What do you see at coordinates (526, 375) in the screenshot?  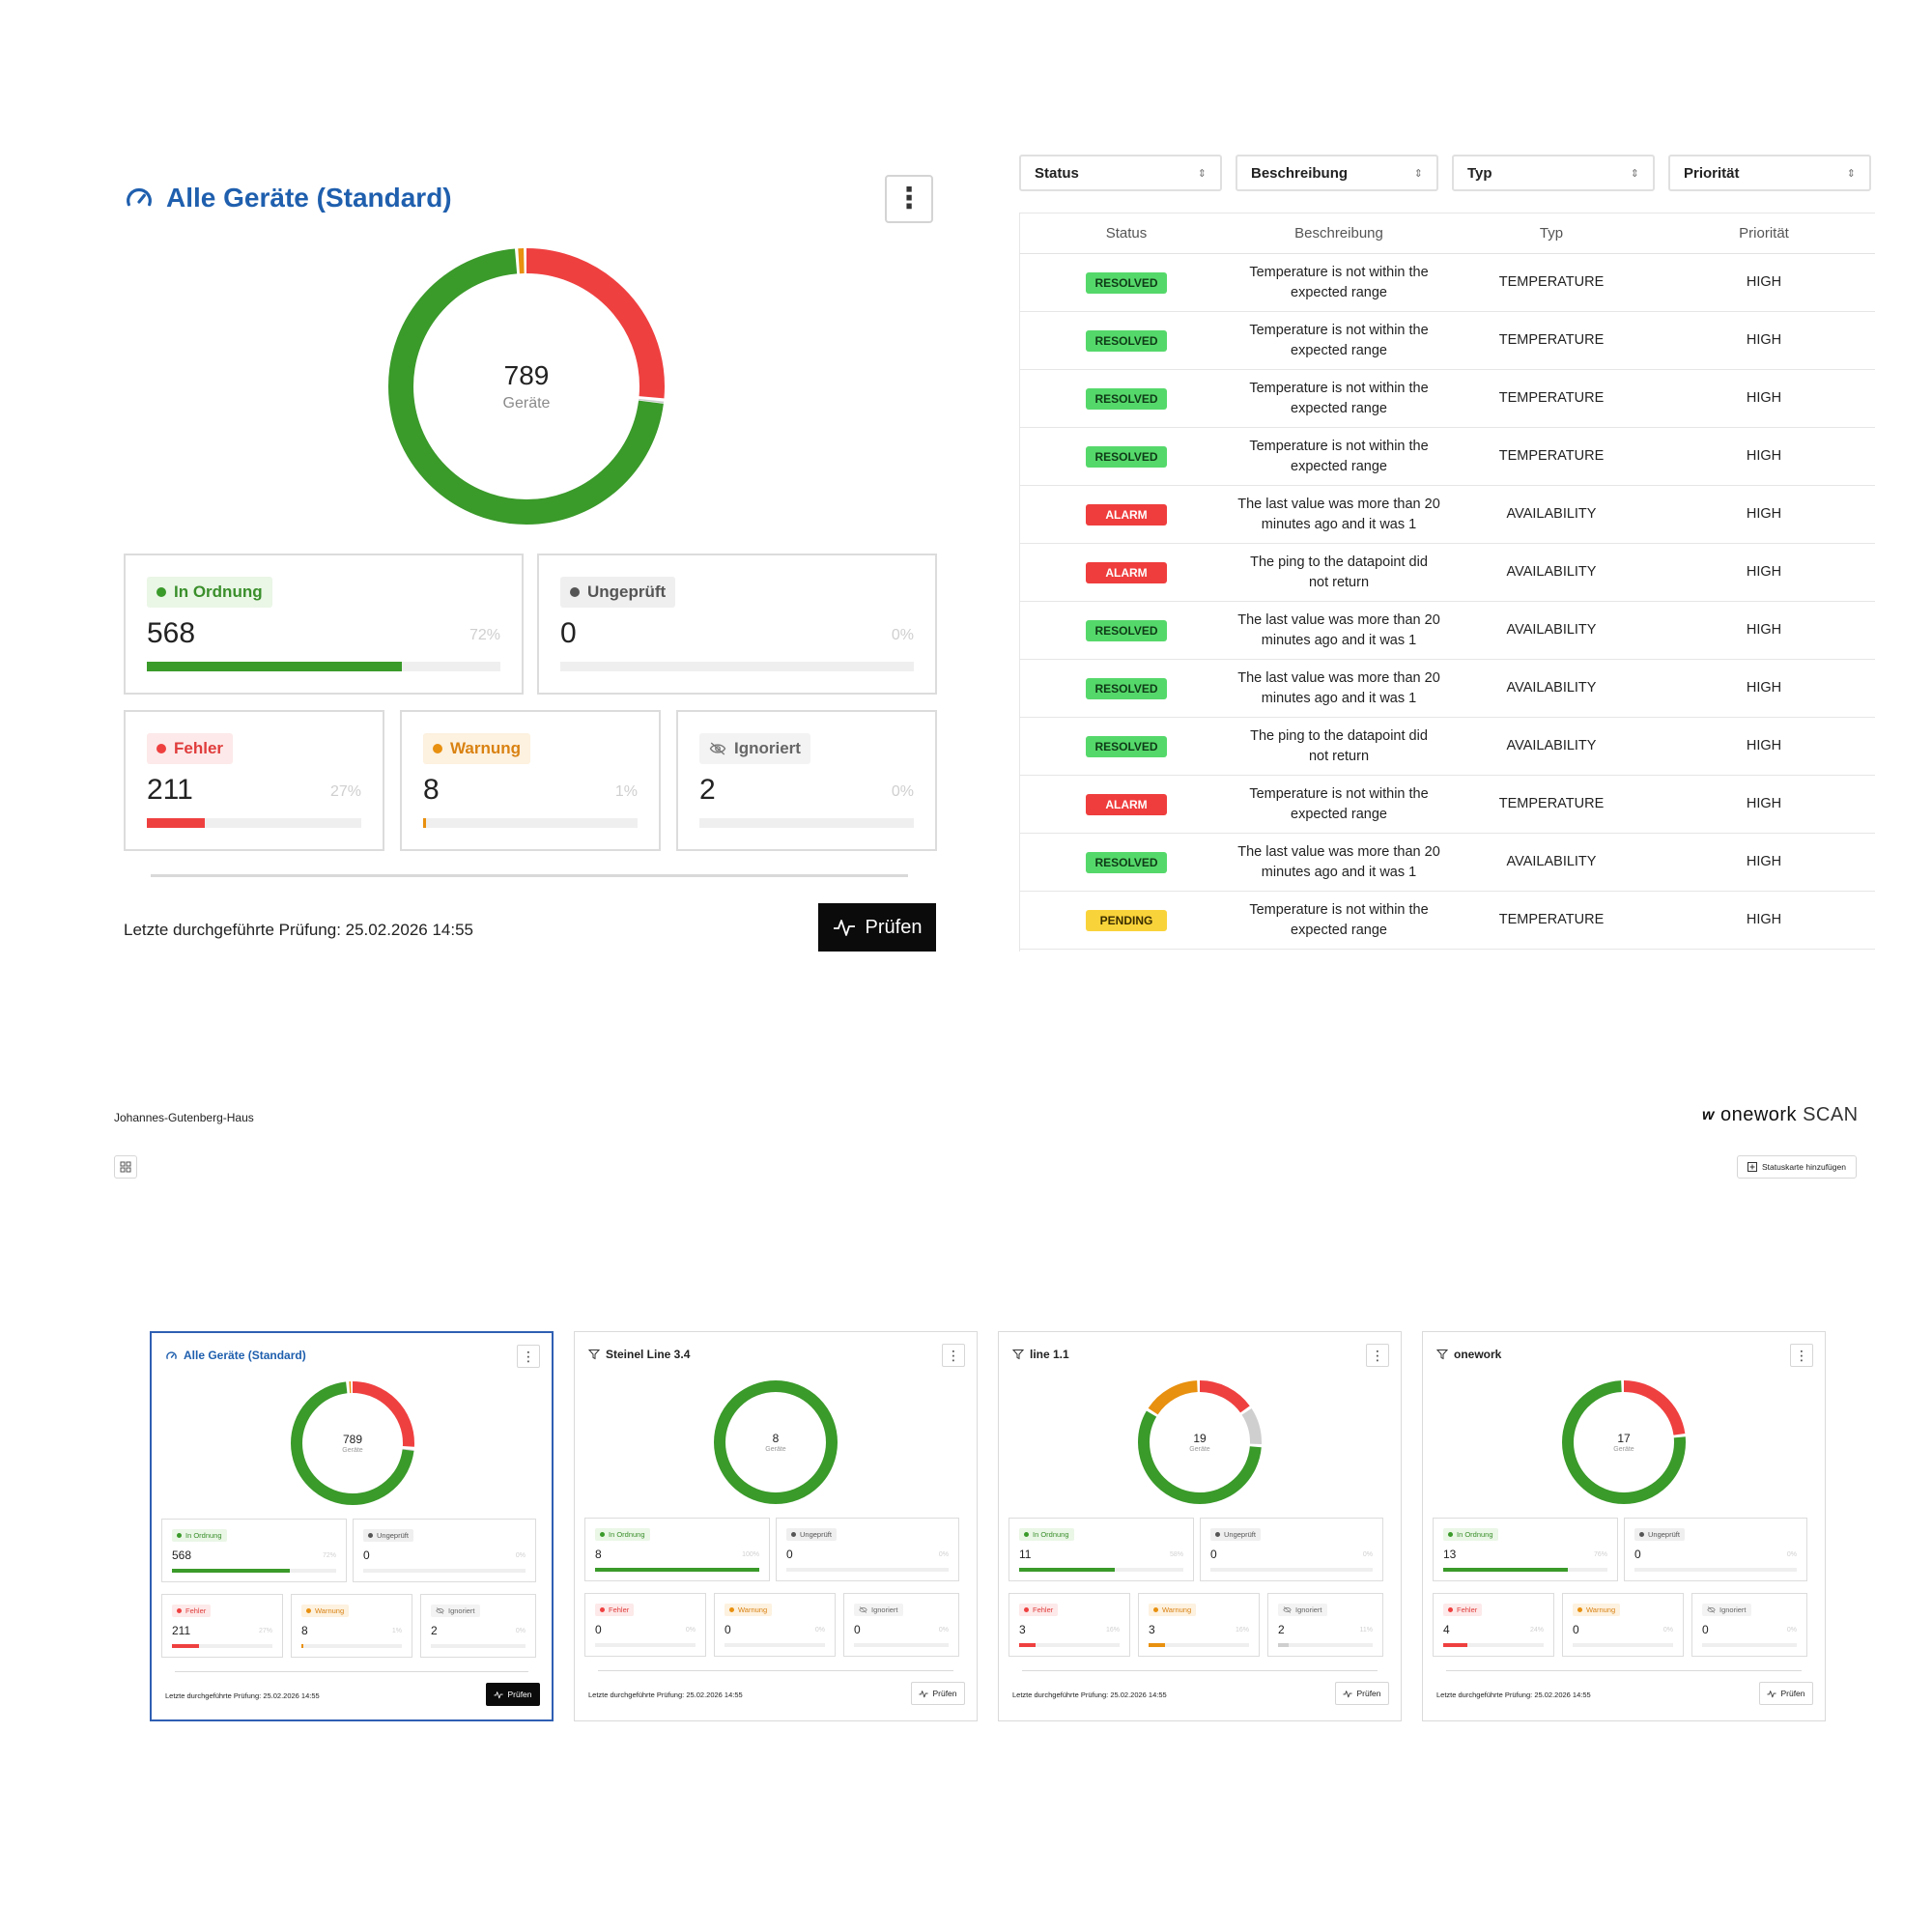 I see `donut-total: 789` at bounding box center [526, 375].